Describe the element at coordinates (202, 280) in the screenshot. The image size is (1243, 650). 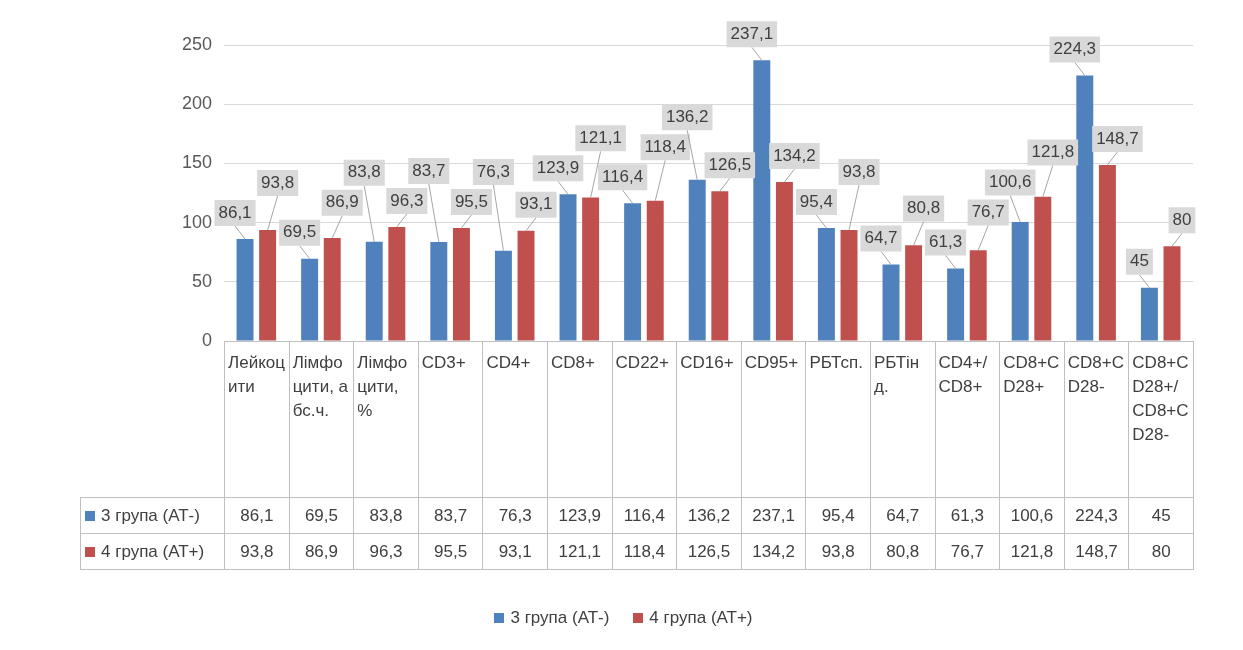
I see `y-tick-label: 50` at that location.